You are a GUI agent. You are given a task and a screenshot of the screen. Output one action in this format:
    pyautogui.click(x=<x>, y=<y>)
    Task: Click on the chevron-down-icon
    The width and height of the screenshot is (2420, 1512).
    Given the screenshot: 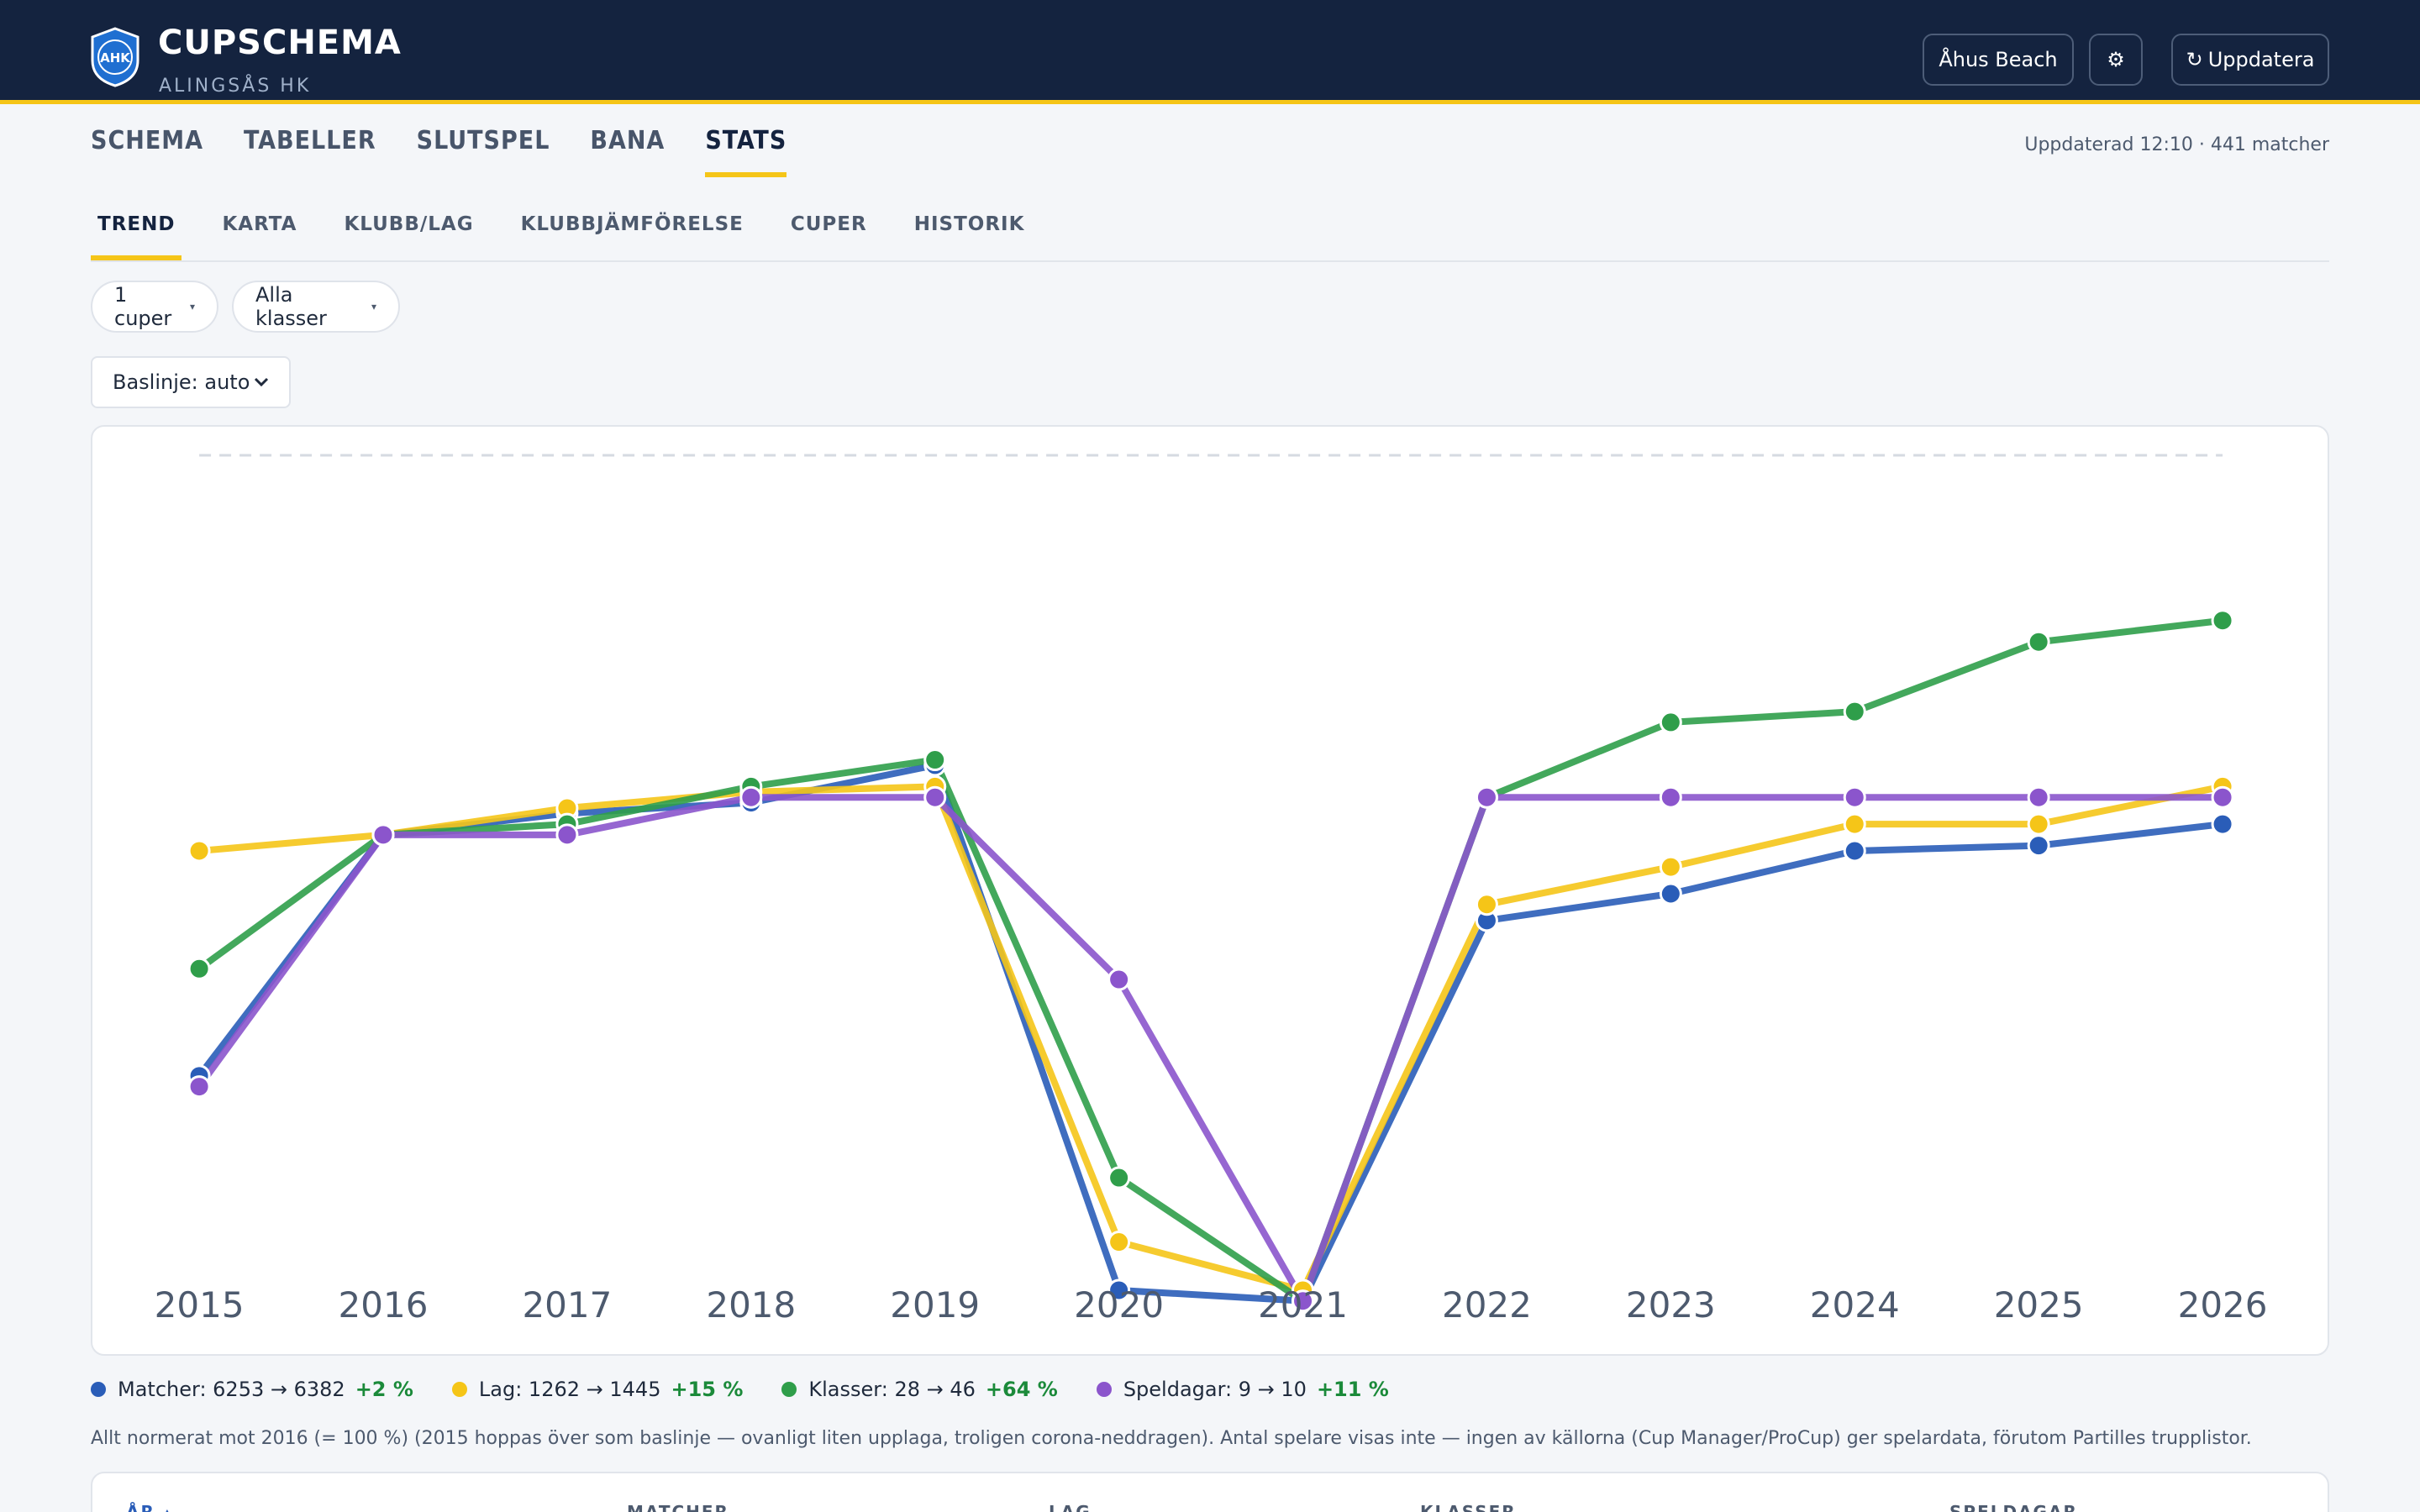 What is the action you would take?
    pyautogui.click(x=261, y=382)
    